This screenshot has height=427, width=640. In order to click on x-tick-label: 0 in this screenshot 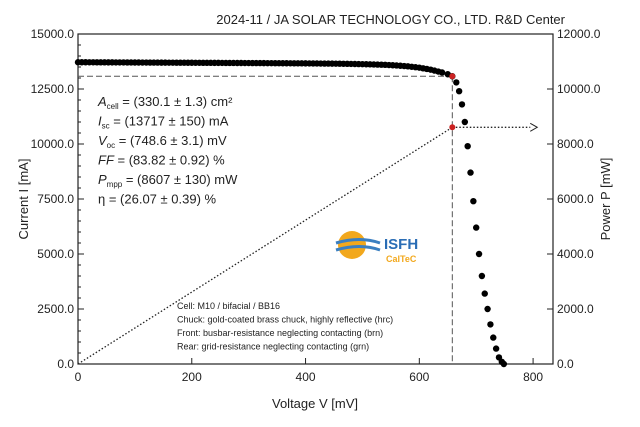, I will do `click(78, 377)`.